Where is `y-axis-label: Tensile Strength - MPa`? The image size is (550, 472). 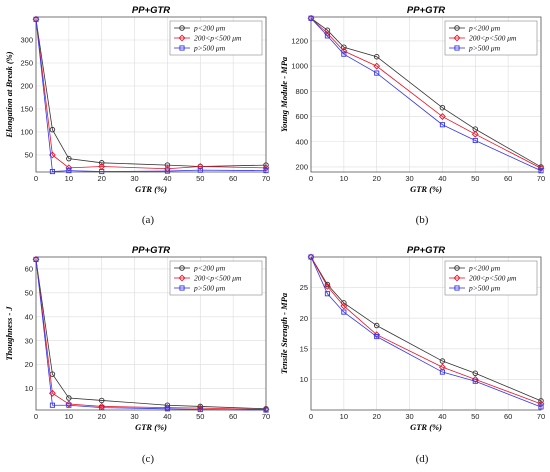 y-axis-label: Tensile Strength - MPa is located at coordinates (284, 333).